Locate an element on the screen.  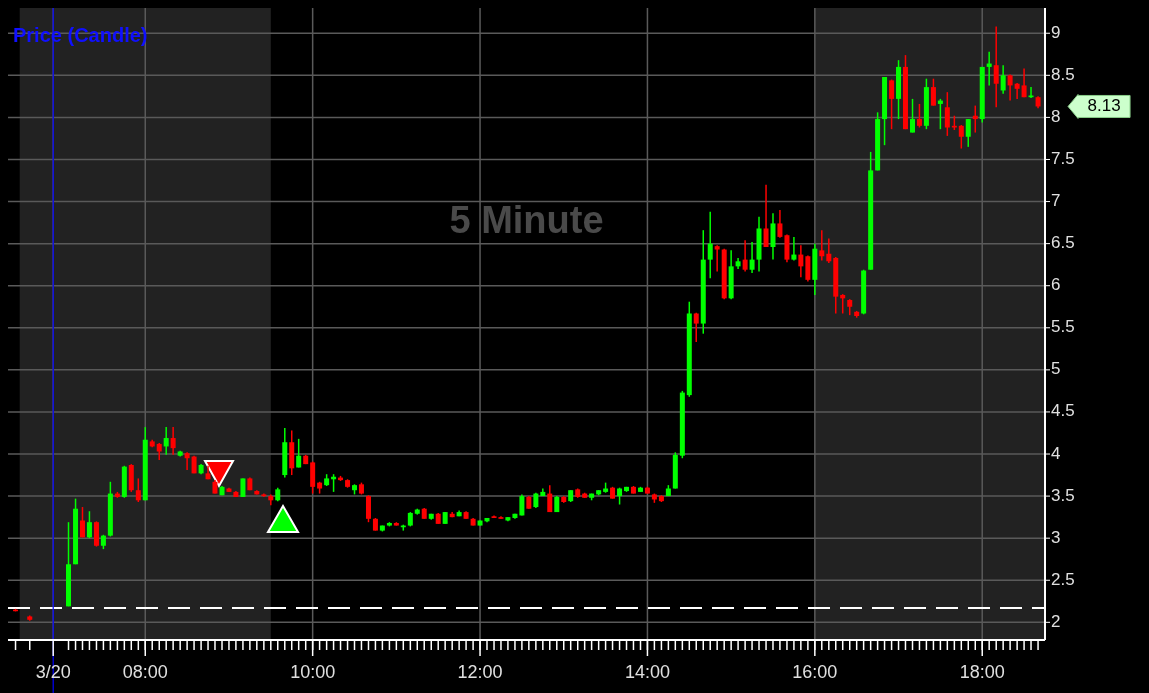
y-tick-label: 2 is located at coordinates (1056, 621).